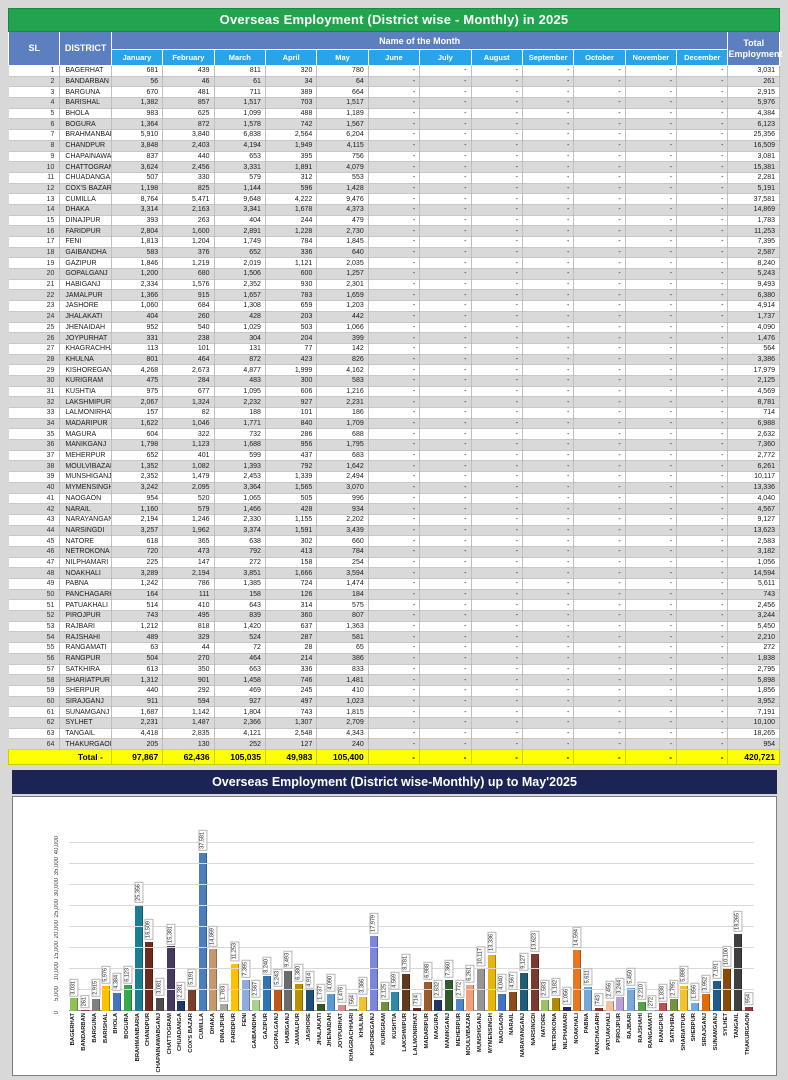 The image size is (788, 1080). What do you see at coordinates (342, 285) in the screenshot?
I see `month-value-cell: 2,301` at bounding box center [342, 285].